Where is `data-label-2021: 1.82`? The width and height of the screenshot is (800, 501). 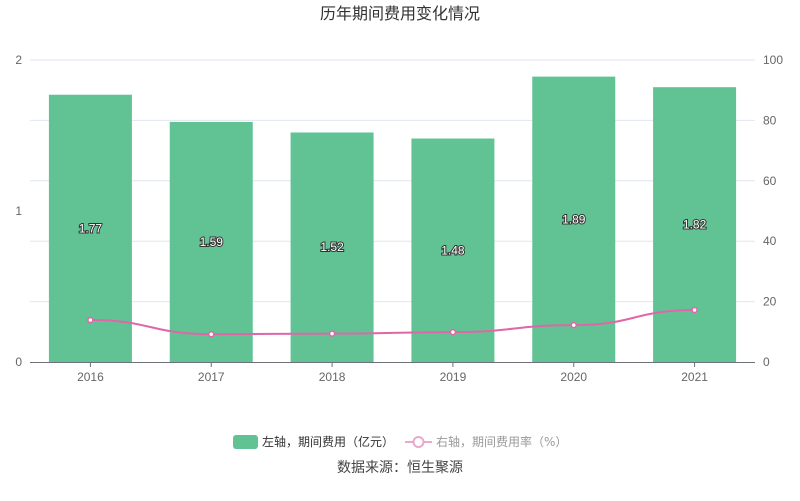 data-label-2021: 1.82 is located at coordinates (695, 225).